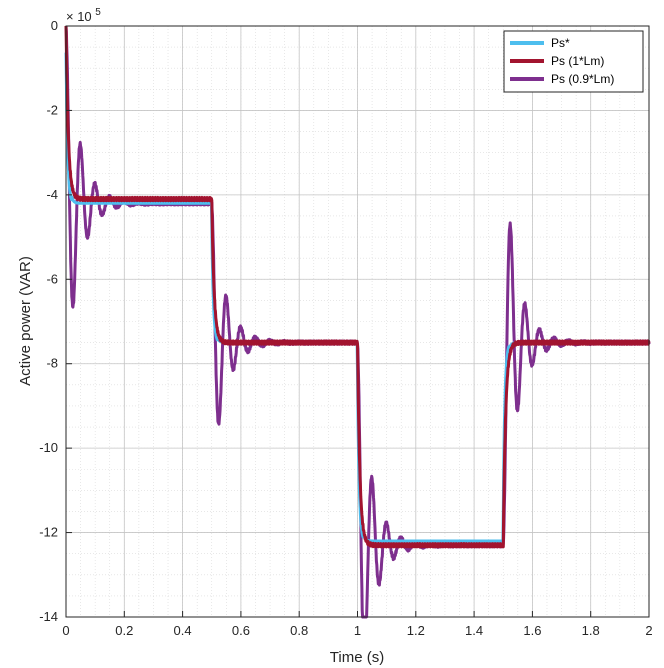 The height and width of the screenshot is (668, 664). Describe the element at coordinates (357, 657) in the screenshot. I see `x-axis-label: Time (s)` at that location.